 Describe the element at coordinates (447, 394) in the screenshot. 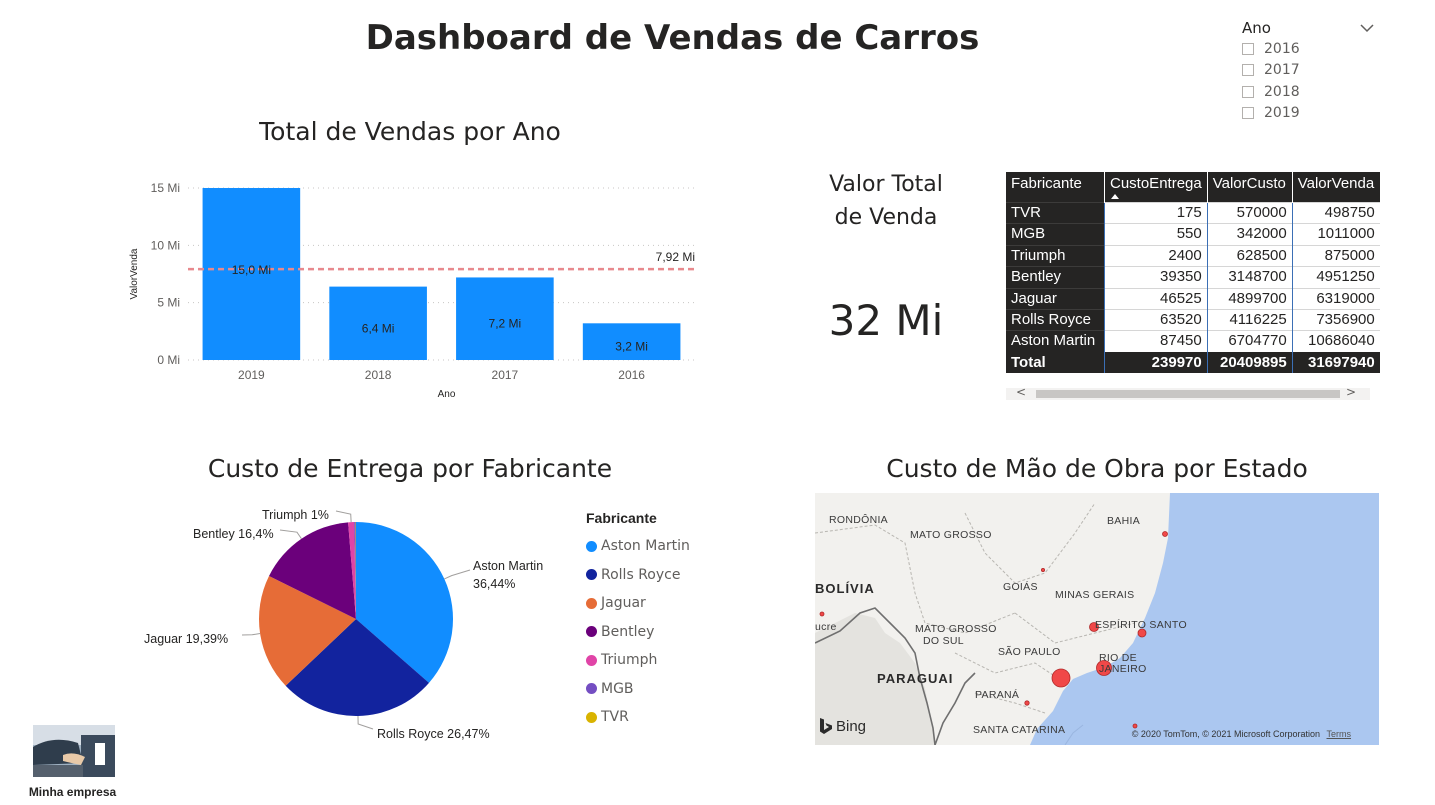

I see `x-axis-title: Ano` at that location.